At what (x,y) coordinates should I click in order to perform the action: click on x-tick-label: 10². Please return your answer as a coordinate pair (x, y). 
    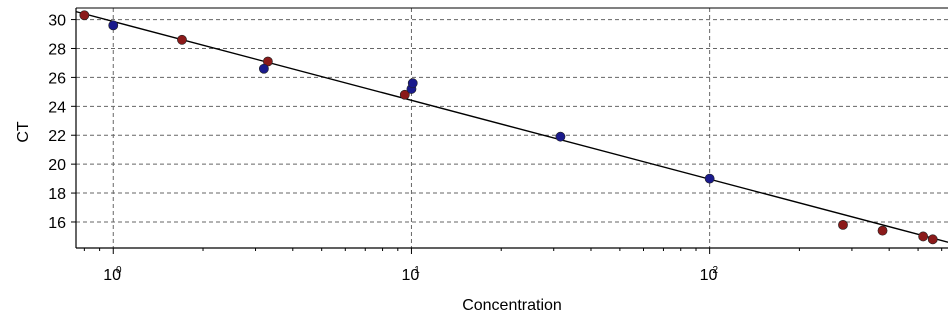
    Looking at the image, I should click on (709, 274).